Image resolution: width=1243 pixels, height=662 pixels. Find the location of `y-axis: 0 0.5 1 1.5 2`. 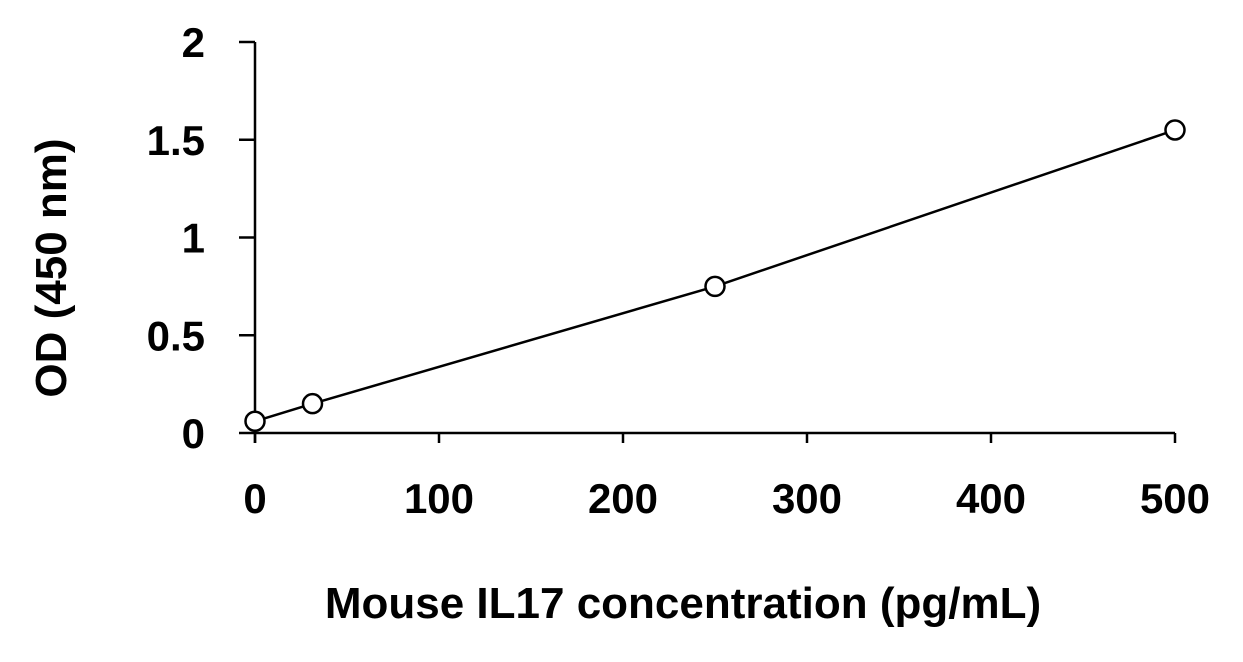

y-axis: 0 0.5 1 1.5 2 is located at coordinates (202, 238).